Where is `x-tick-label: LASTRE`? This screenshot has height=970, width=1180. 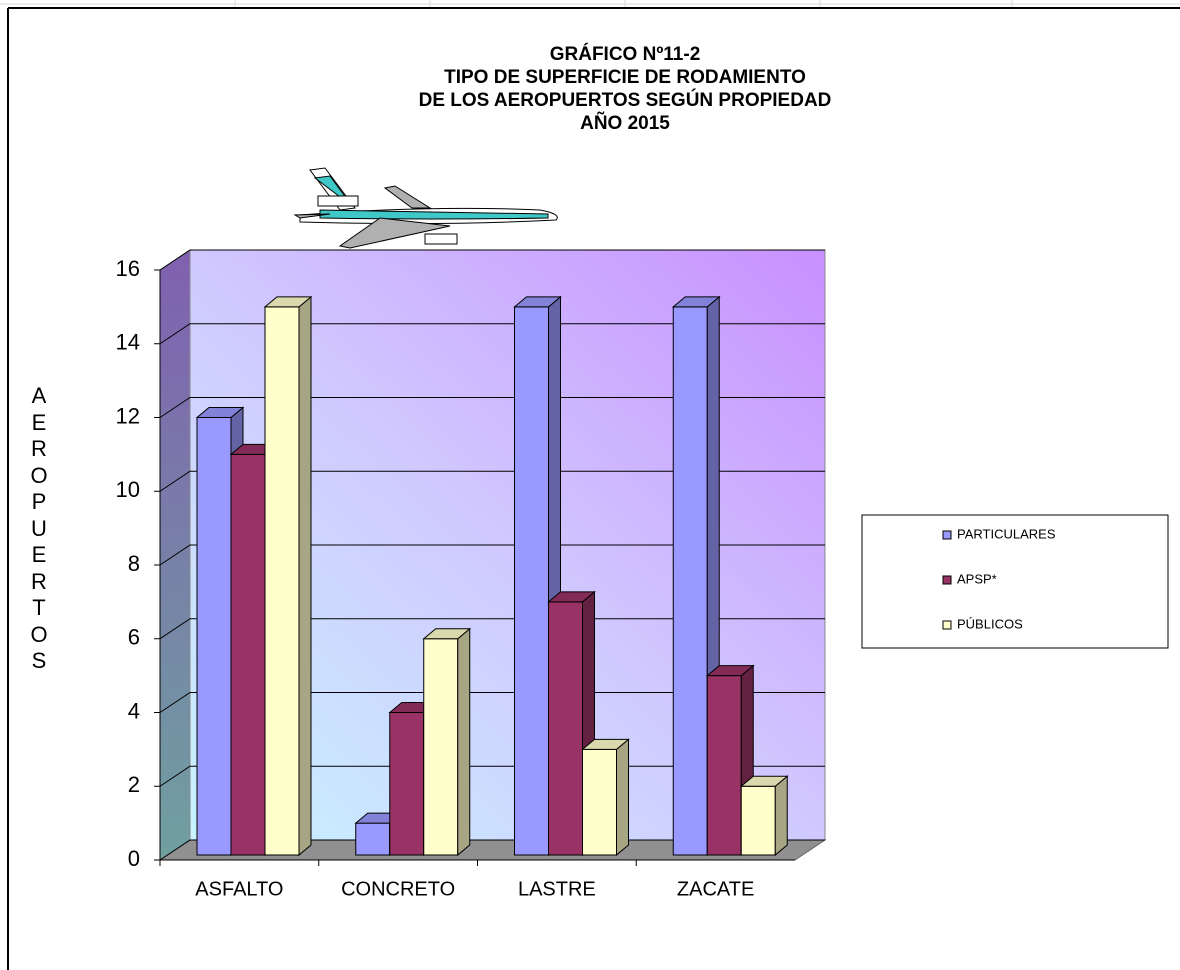 x-tick-label: LASTRE is located at coordinates (557, 889).